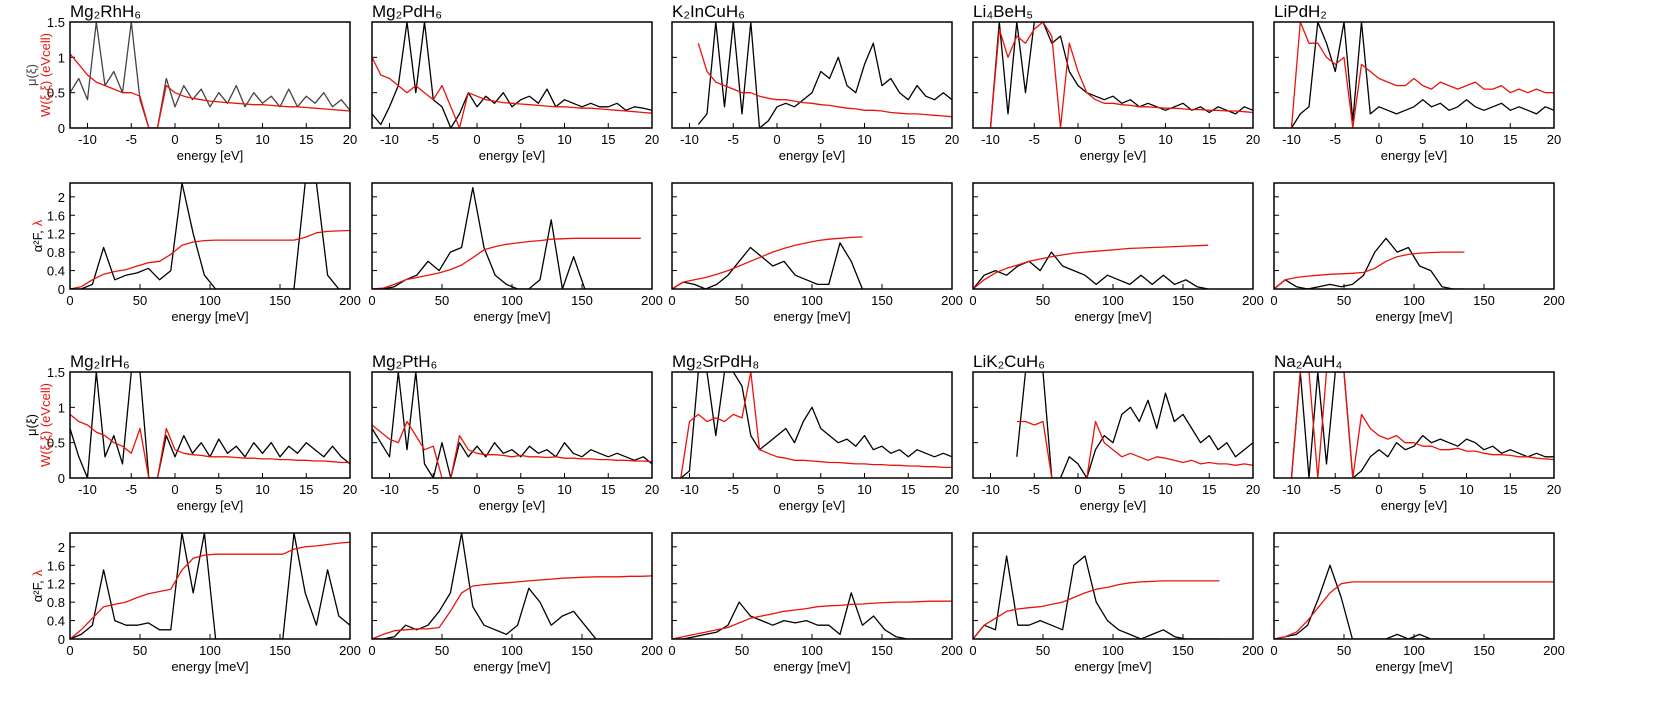  I want to click on panel: -10 -5 0 5 10 15 20 Mg₂PtH₆ energy [eV], so click(515, 432).